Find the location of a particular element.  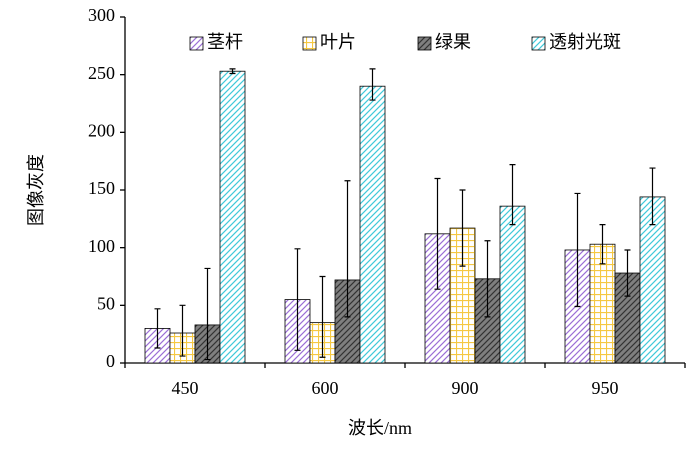

y-tick-label: 250 is located at coordinates (101, 73).